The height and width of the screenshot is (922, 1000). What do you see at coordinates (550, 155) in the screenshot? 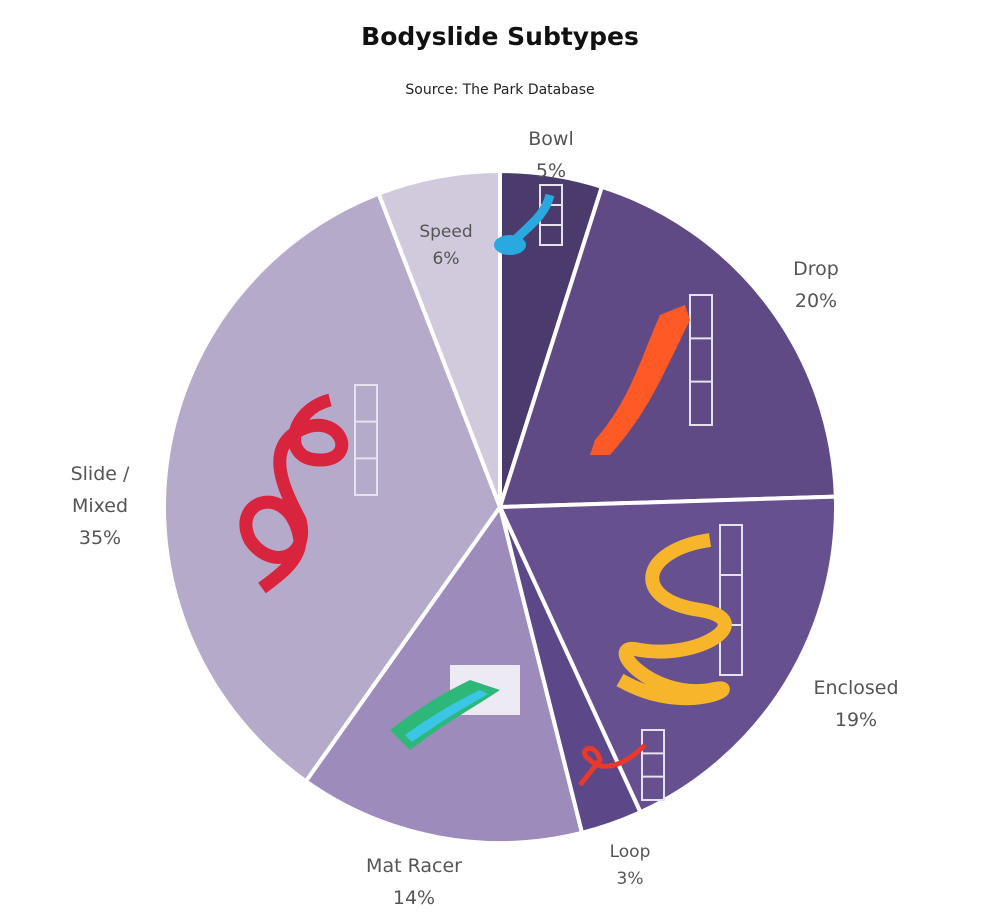
I see `slice-label: Bowl 5%` at bounding box center [550, 155].